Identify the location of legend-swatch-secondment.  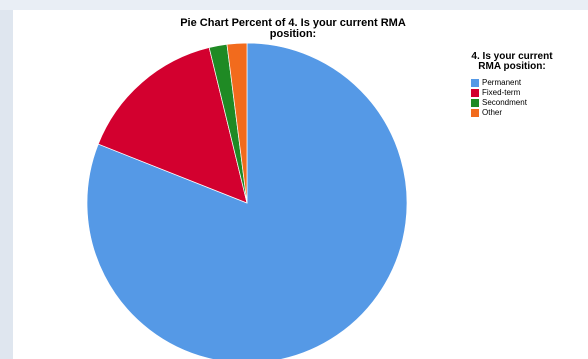
(475, 103).